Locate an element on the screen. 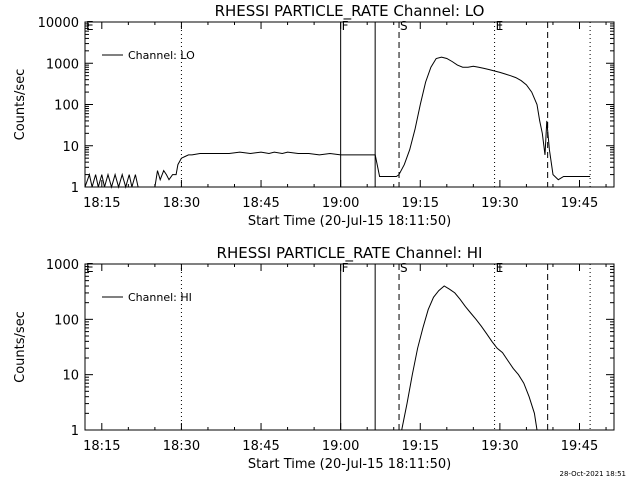 The height and width of the screenshot is (480, 640). chart-title: RHESSI PARTICLE_RATE Channel: HI is located at coordinates (350, 253).